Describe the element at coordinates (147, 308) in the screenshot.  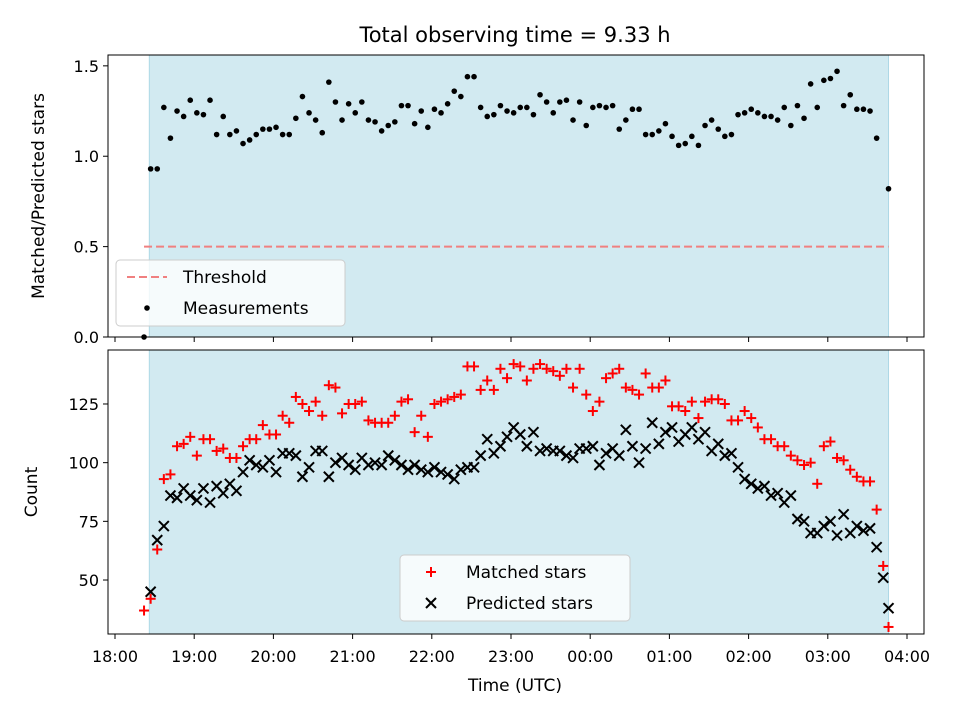
I see `legend-measurements-swatch` at that location.